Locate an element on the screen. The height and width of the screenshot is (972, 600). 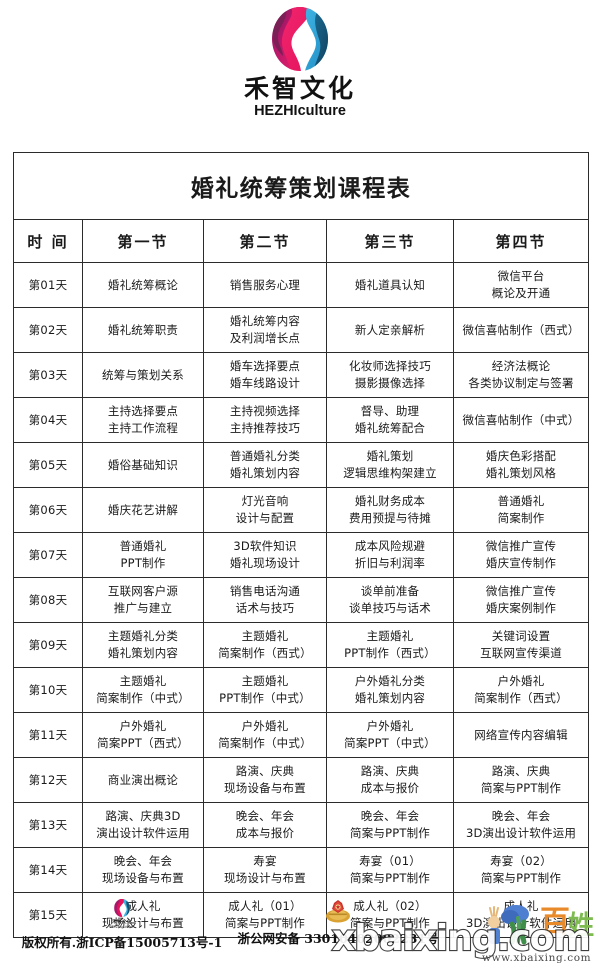
course-text-line: 销售电话沟通 is located at coordinates (265, 591).